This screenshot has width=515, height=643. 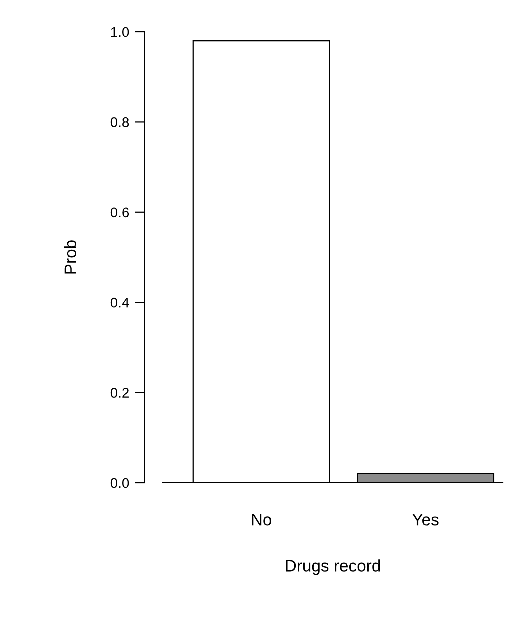 What do you see at coordinates (70, 257) in the screenshot?
I see `y-axis-title: Prob` at bounding box center [70, 257].